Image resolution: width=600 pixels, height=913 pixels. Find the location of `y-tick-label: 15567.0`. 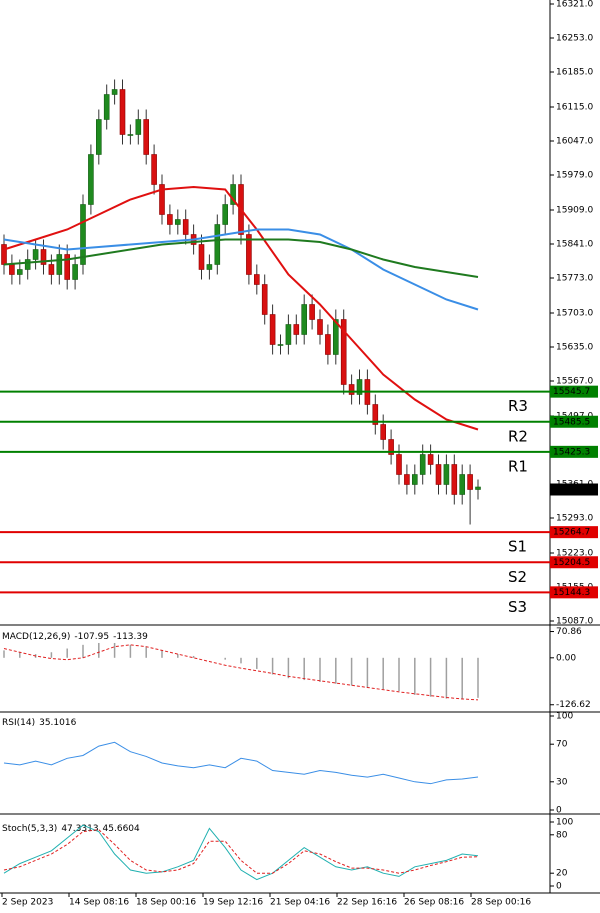

y-tick-label: 15567.0 is located at coordinates (574, 382).